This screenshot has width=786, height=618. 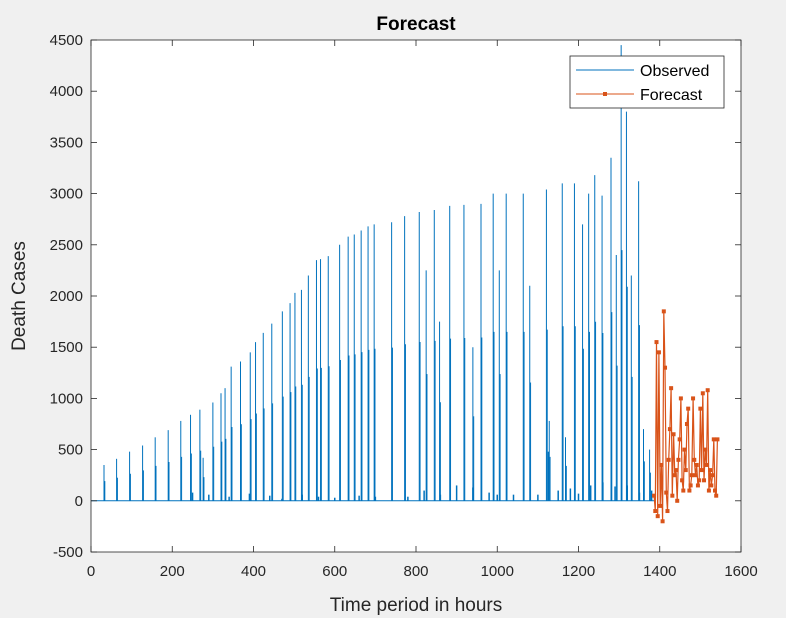 I want to click on y-tick-label: 1500, so click(x=66, y=347).